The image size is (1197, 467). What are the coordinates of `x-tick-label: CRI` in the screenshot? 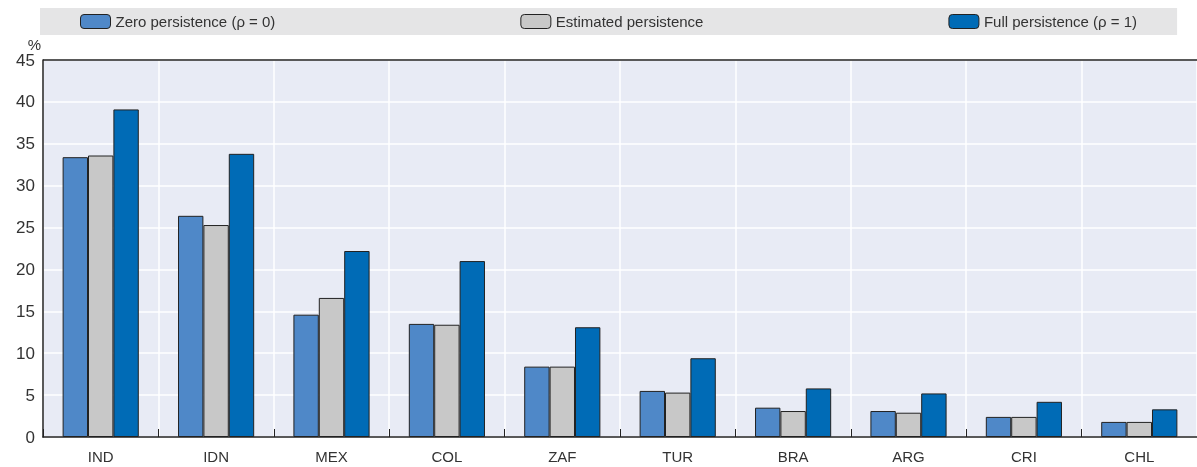 It's located at (1023, 456).